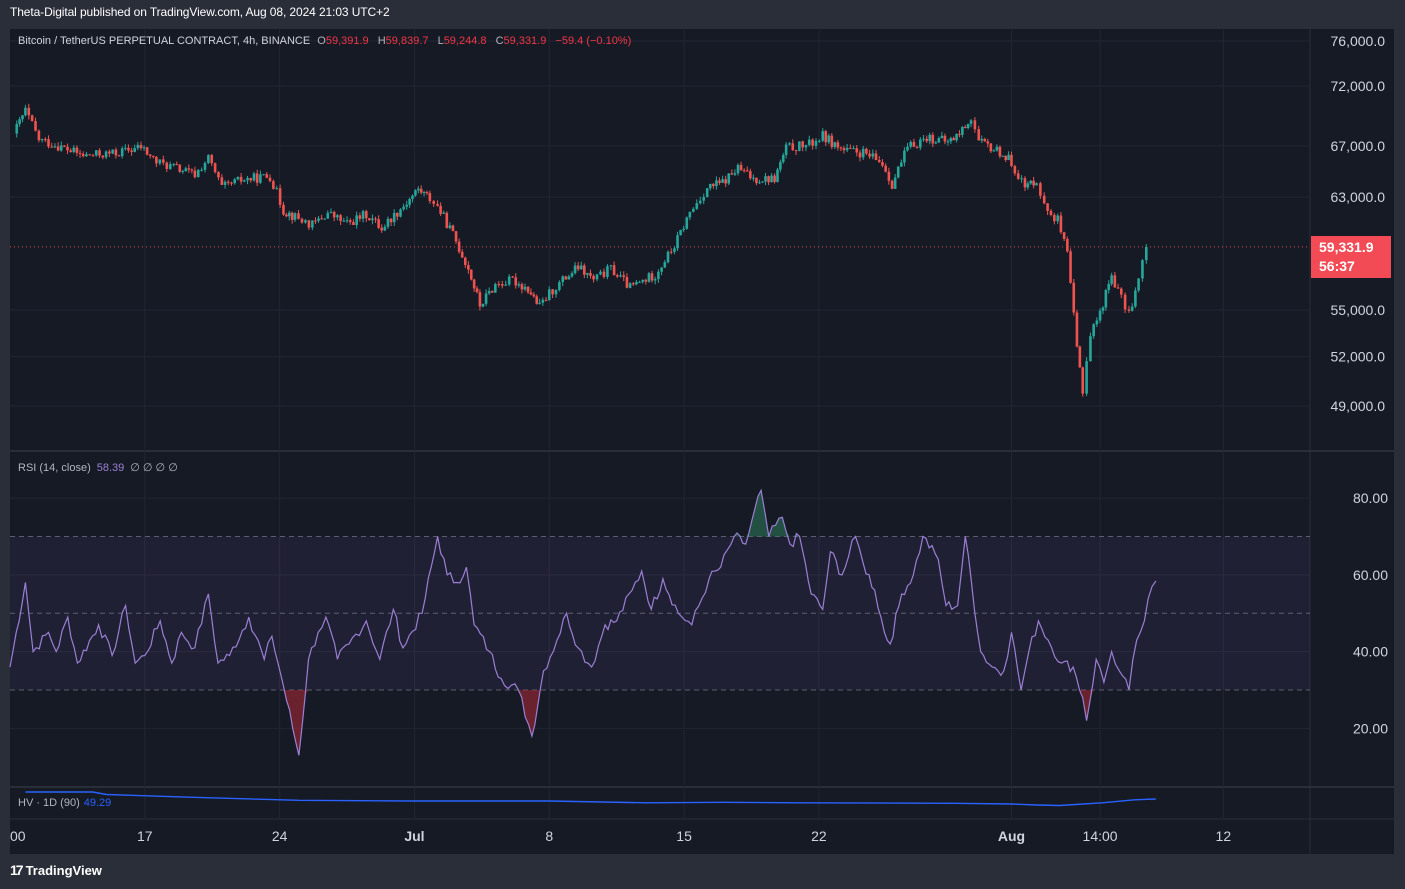  What do you see at coordinates (49, 803) in the screenshot?
I see `hv-label: HV · 1D (90)` at bounding box center [49, 803].